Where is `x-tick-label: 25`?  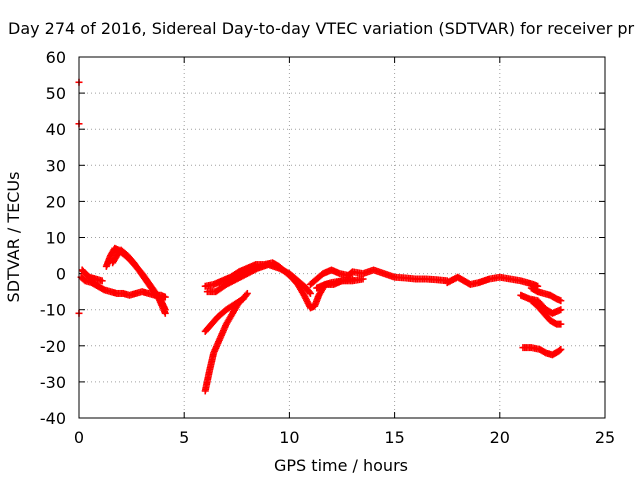 x-tick-label: 25 is located at coordinates (605, 437).